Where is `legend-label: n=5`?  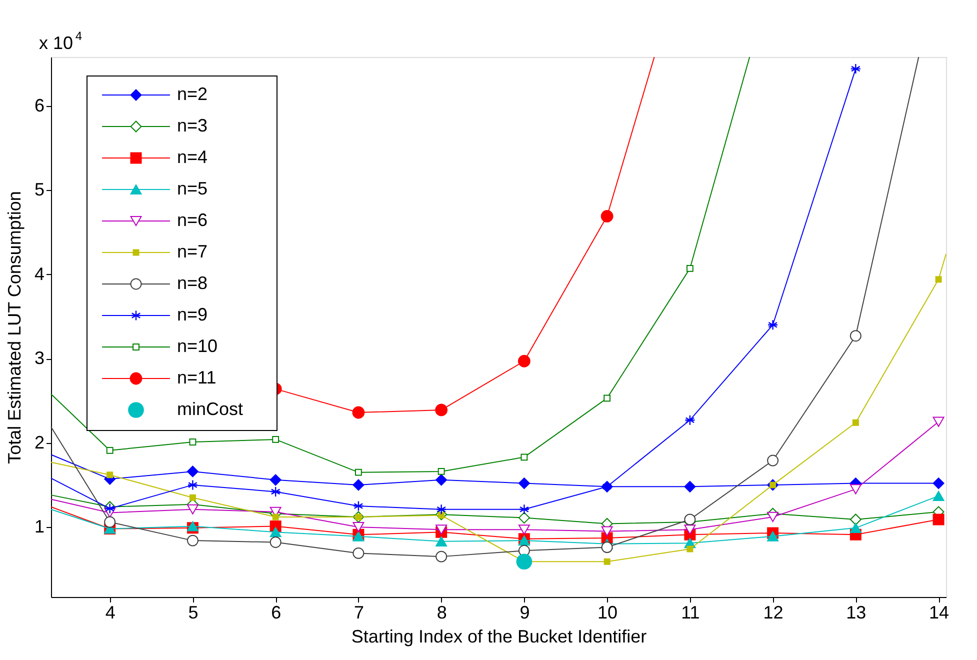
legend-label: n=5 is located at coordinates (192, 188).